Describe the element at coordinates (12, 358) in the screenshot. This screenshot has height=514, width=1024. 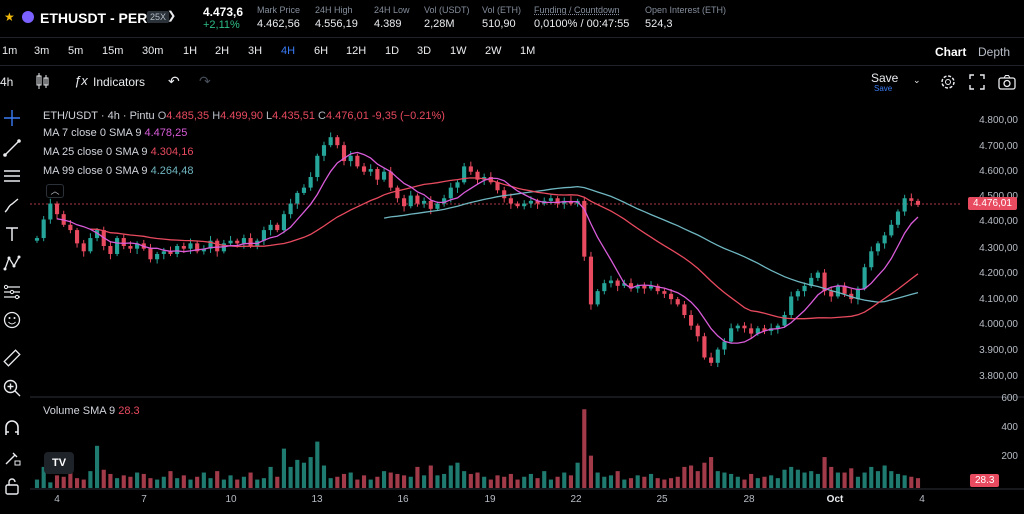
I see `ruler-icon` at that location.